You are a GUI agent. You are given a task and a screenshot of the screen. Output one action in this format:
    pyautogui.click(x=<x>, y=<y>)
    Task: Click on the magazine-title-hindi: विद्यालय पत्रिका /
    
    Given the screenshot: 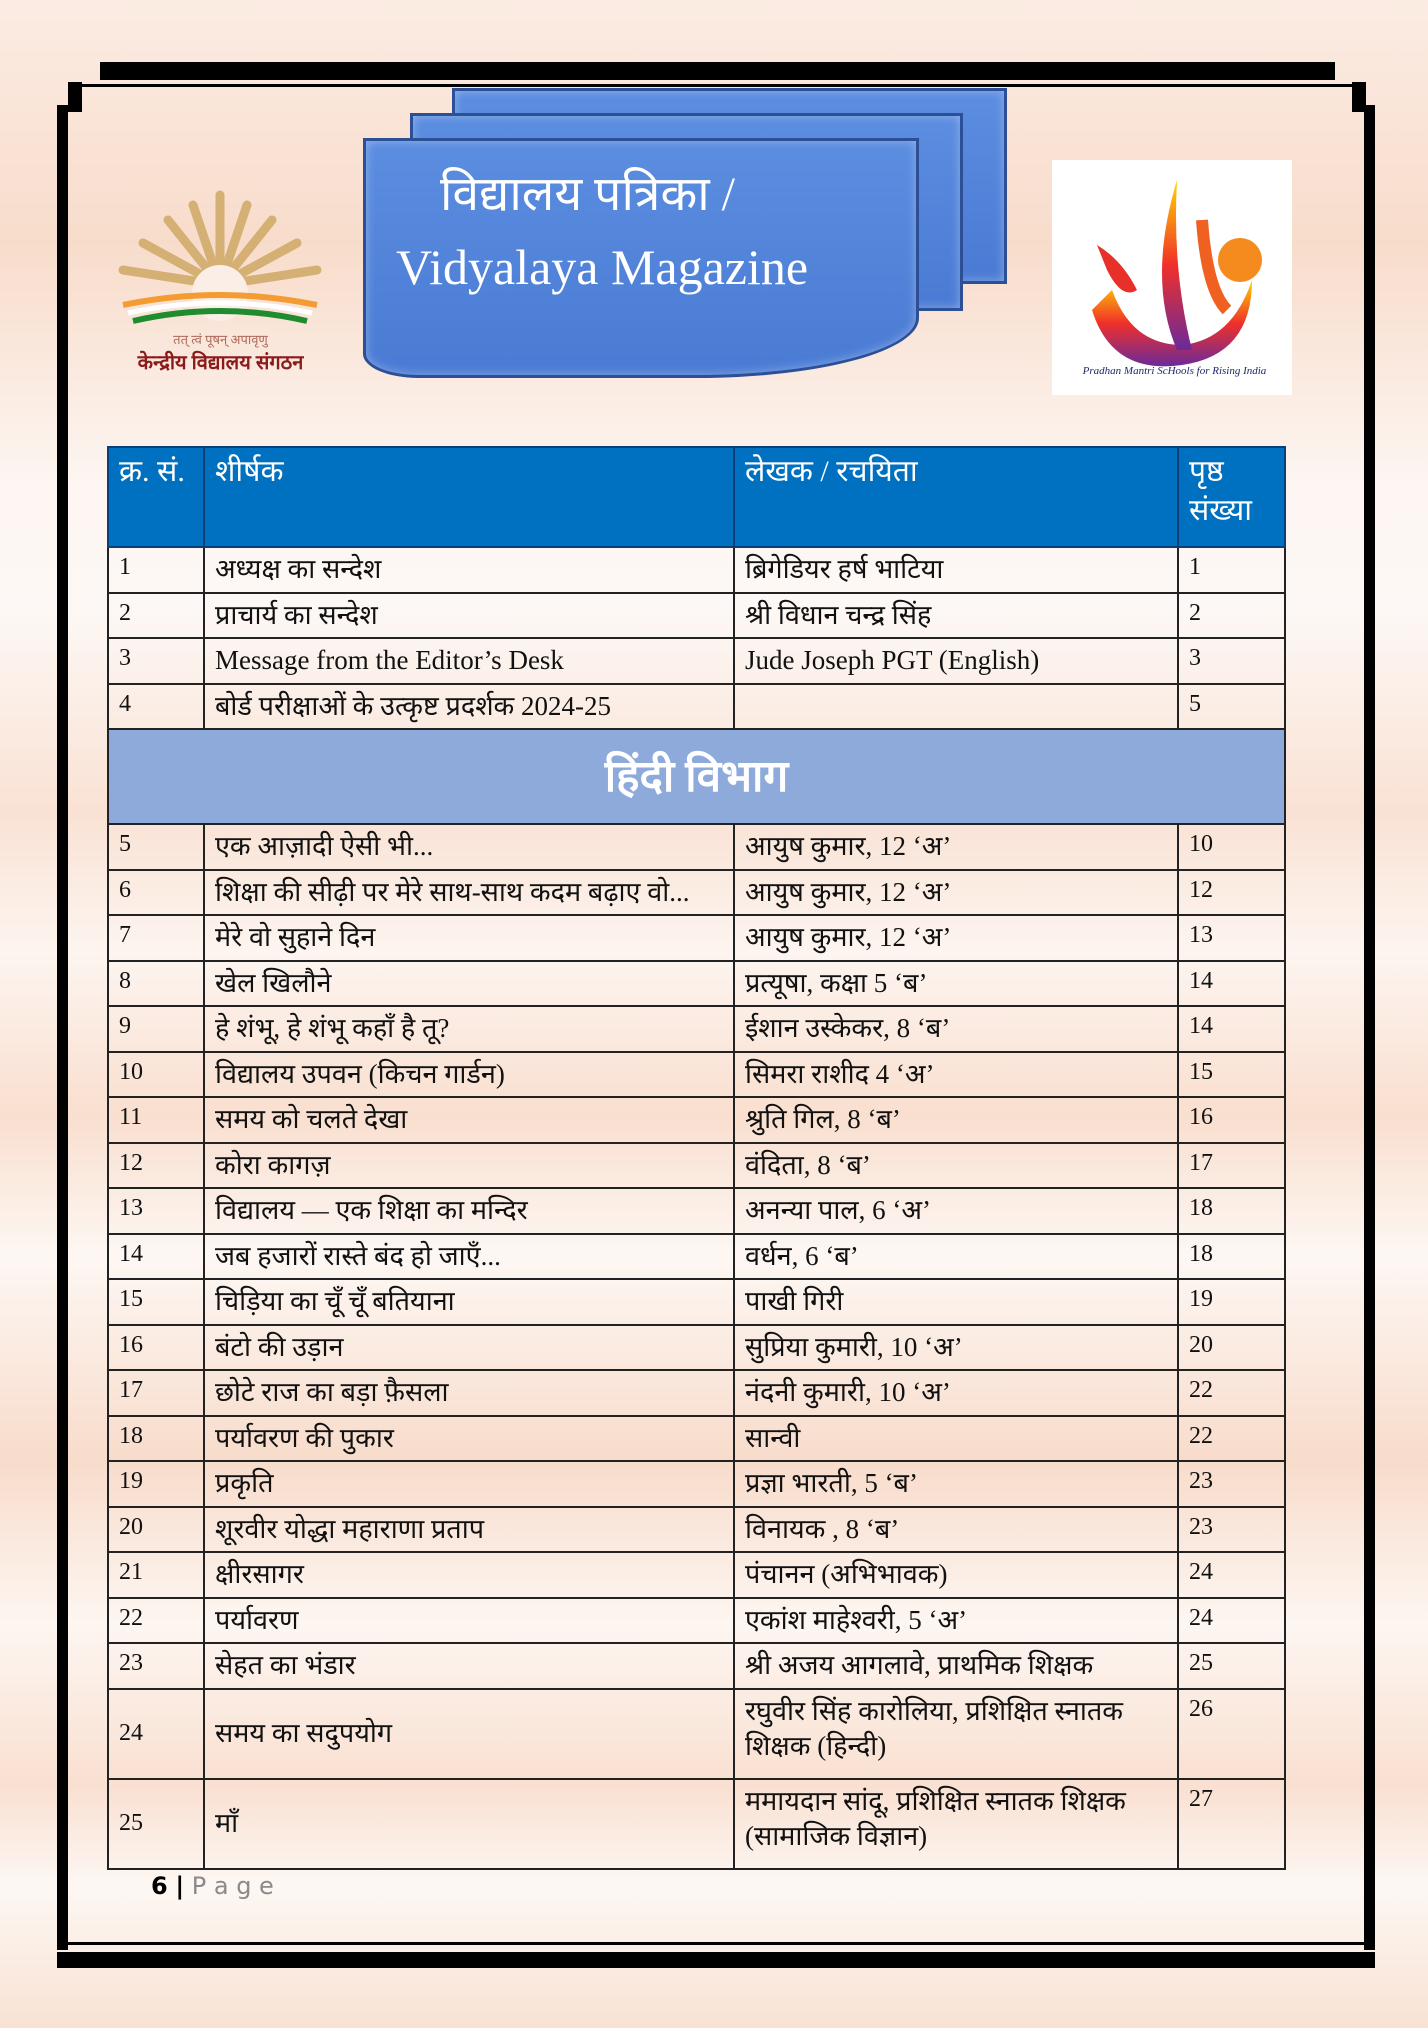 What is the action you would take?
    pyautogui.click(x=588, y=194)
    